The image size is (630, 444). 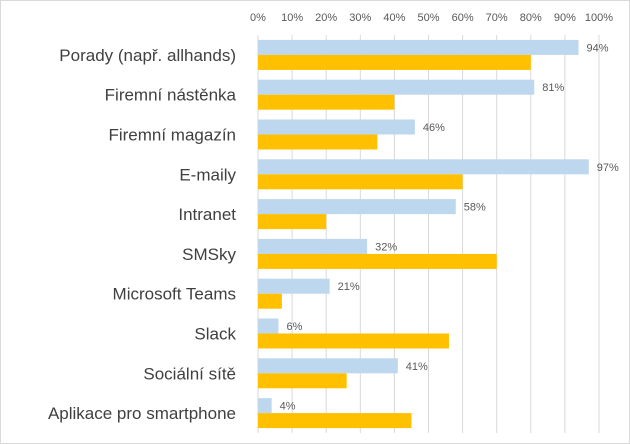 What do you see at coordinates (360, 18) in the screenshot?
I see `x-tick-label: 30%` at bounding box center [360, 18].